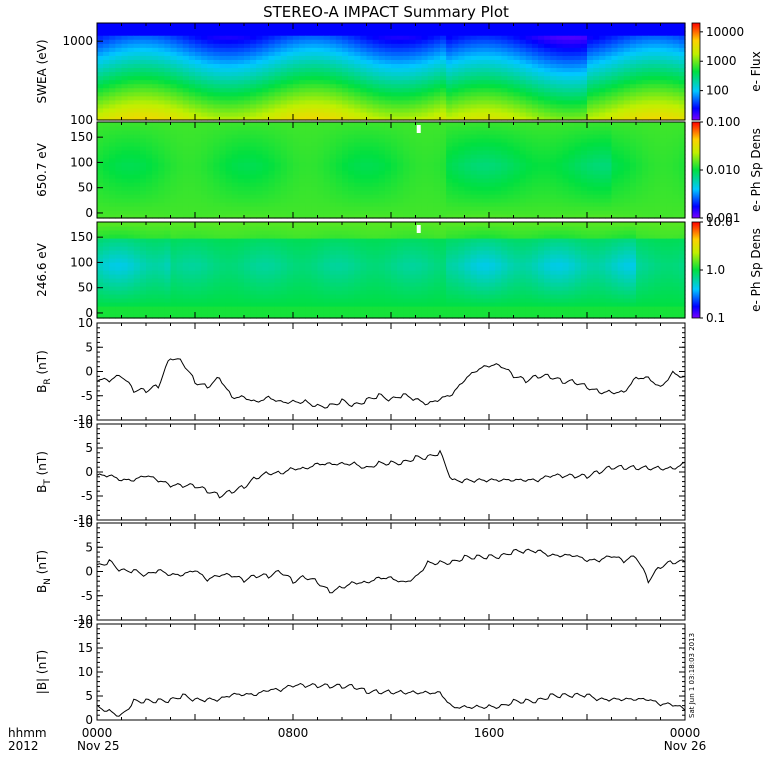  I want to click on y-axis-label: 650.7 eV, so click(42, 169).